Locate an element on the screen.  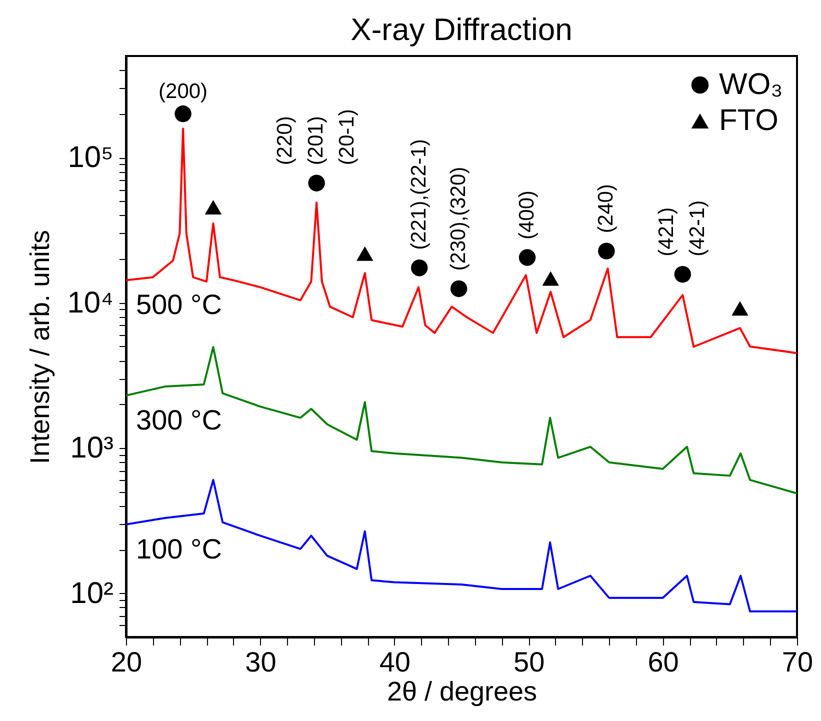
x-axis-title: 2θ / degrees is located at coordinates (462, 691).